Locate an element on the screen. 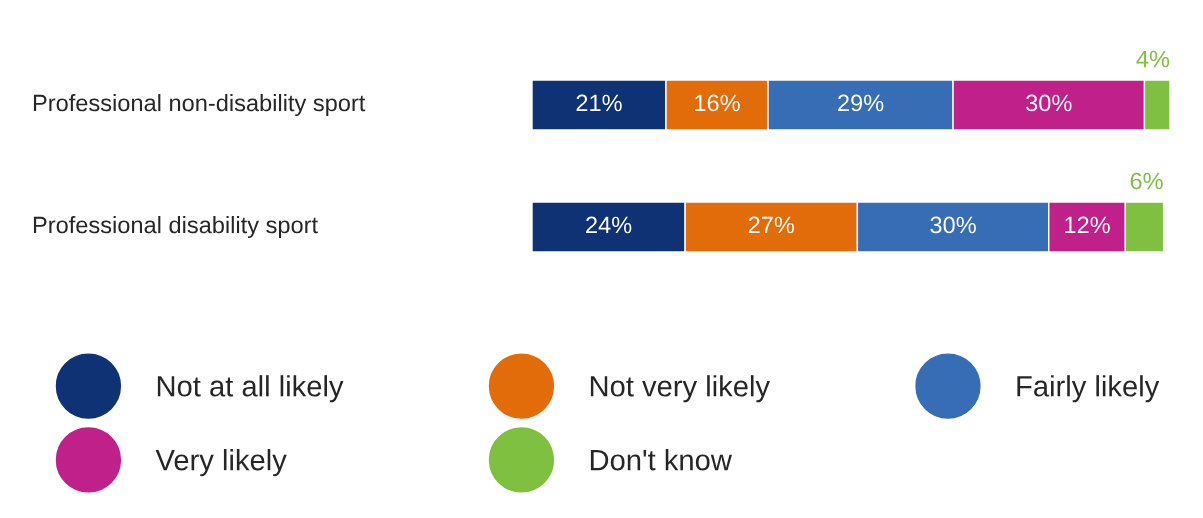 This screenshot has width=1203, height=518. data-label: 27% is located at coordinates (771, 225).